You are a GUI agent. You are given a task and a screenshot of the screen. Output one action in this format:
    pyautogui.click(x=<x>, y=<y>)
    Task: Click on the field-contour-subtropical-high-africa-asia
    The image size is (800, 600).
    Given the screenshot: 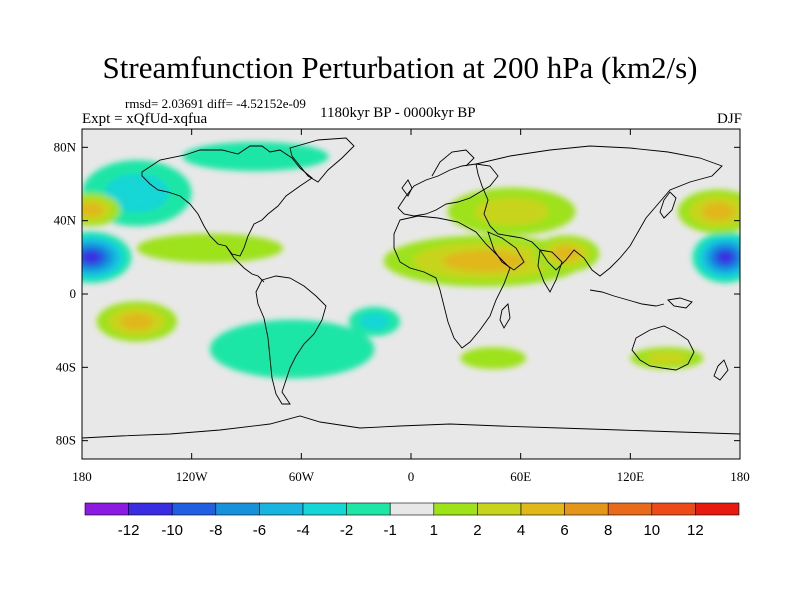 What is the action you would take?
    pyautogui.click(x=484, y=261)
    